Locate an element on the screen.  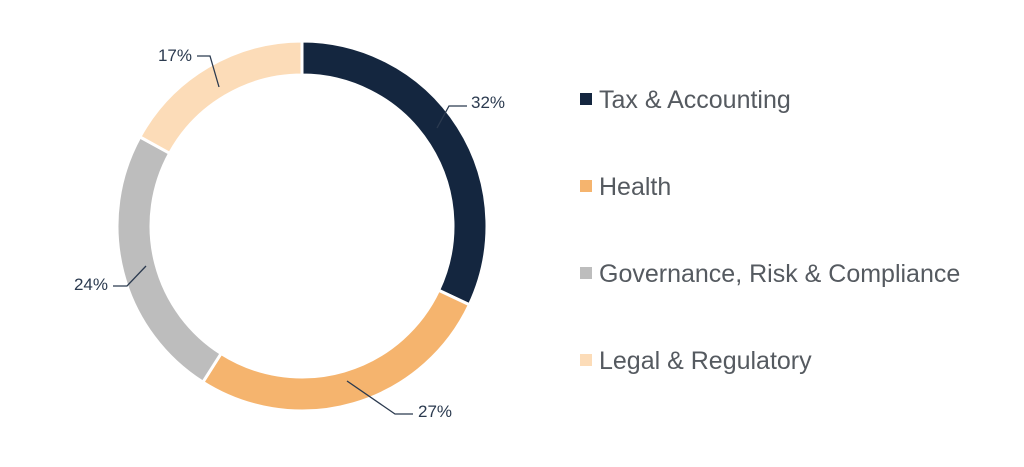
data-label-tax-and-accounting: 32% is located at coordinates (488, 102).